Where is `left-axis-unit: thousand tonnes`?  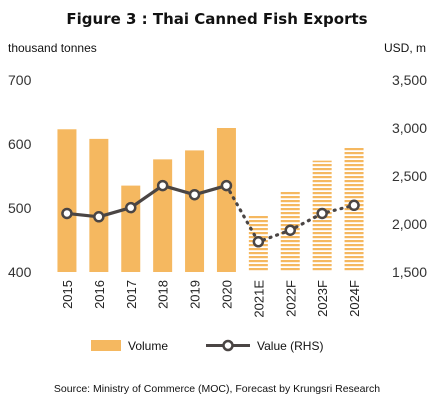
left-axis-unit: thousand tonnes is located at coordinates (52, 48).